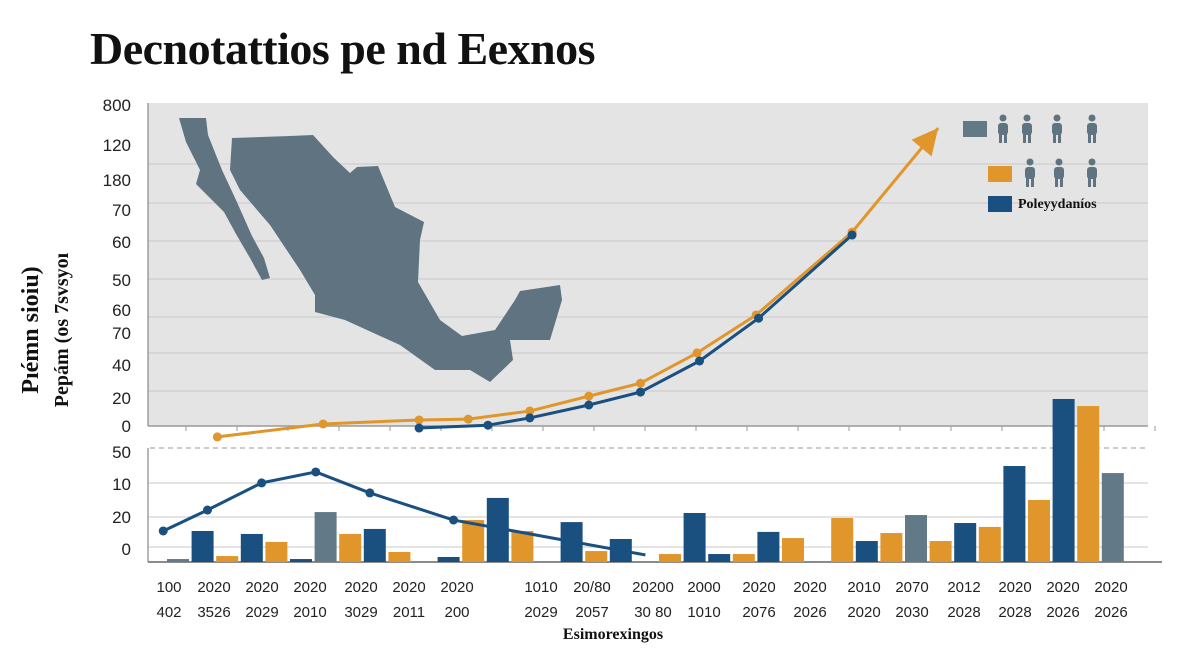 This screenshot has height=654, width=1200. What do you see at coordinates (224, 199) in the screenshot?
I see `map-of-mexico-baja` at bounding box center [224, 199].